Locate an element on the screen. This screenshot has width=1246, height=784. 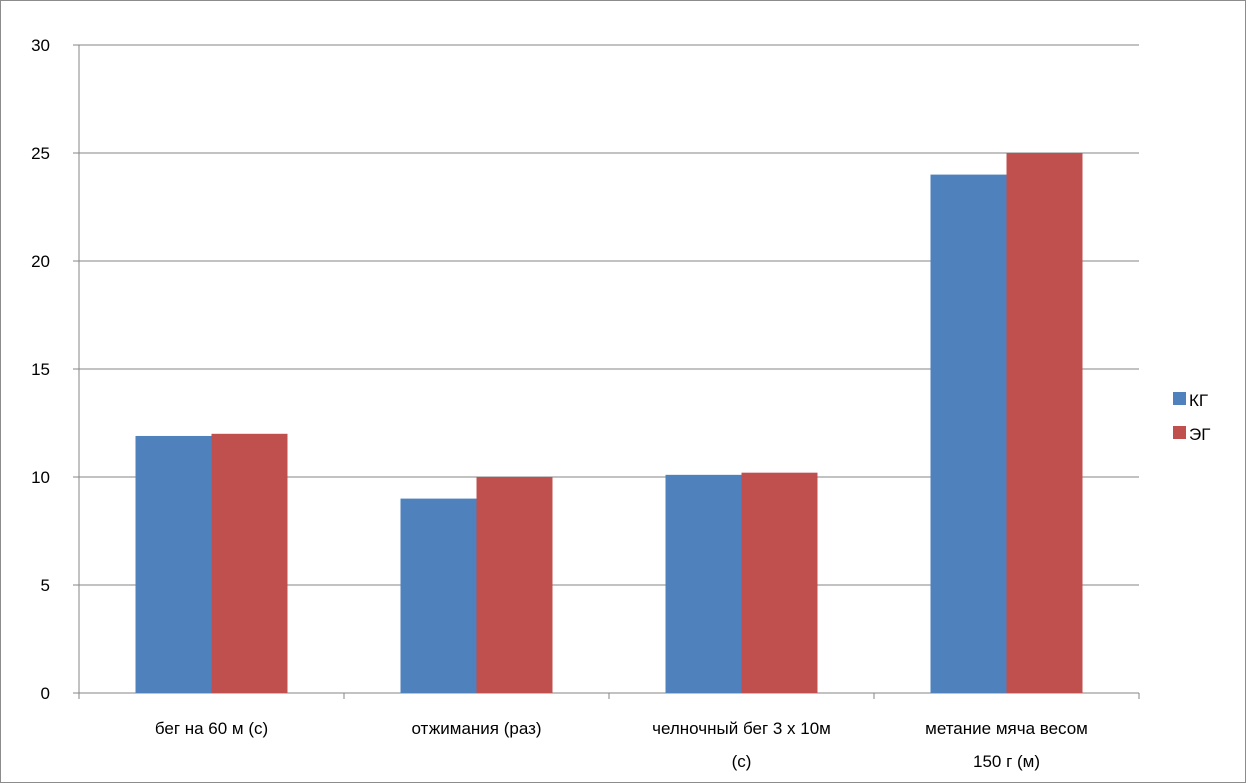
y-tick-label: 5 is located at coordinates (45, 585).